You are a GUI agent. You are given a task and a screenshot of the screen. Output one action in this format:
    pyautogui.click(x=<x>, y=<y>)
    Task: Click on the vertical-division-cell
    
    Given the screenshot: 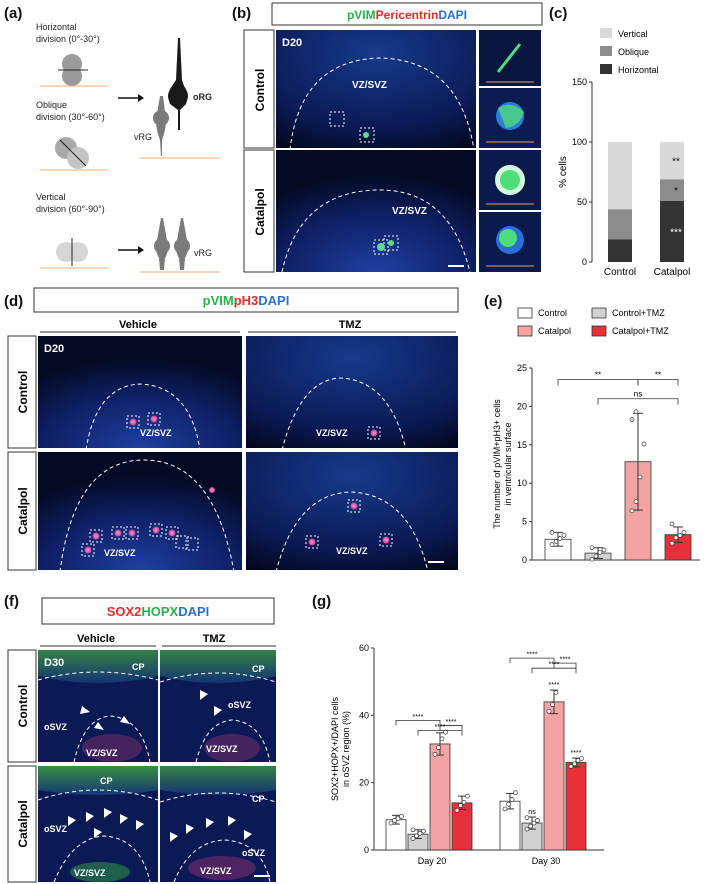 What is the action you would take?
    pyautogui.click(x=74, y=253)
    